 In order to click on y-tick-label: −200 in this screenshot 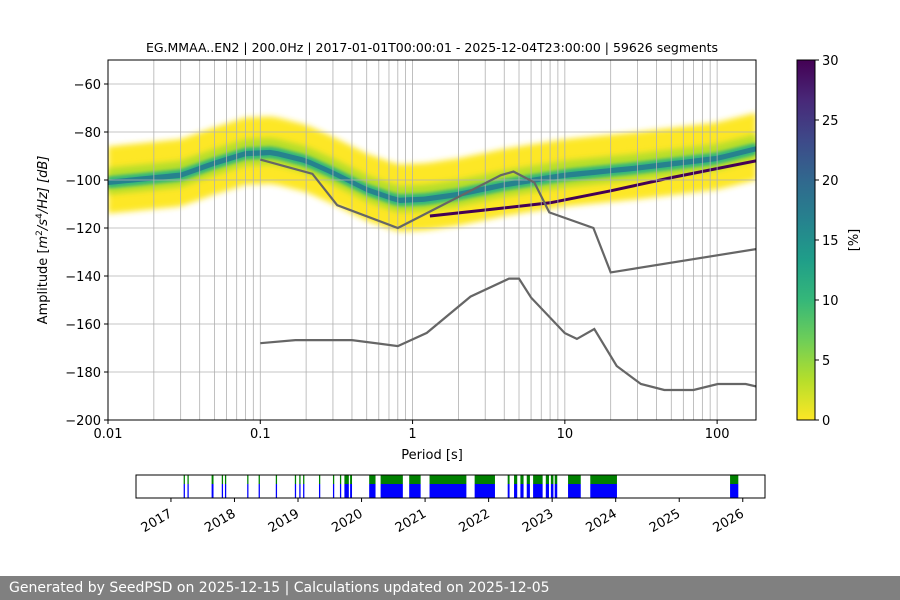, I will do `click(83, 421)`.